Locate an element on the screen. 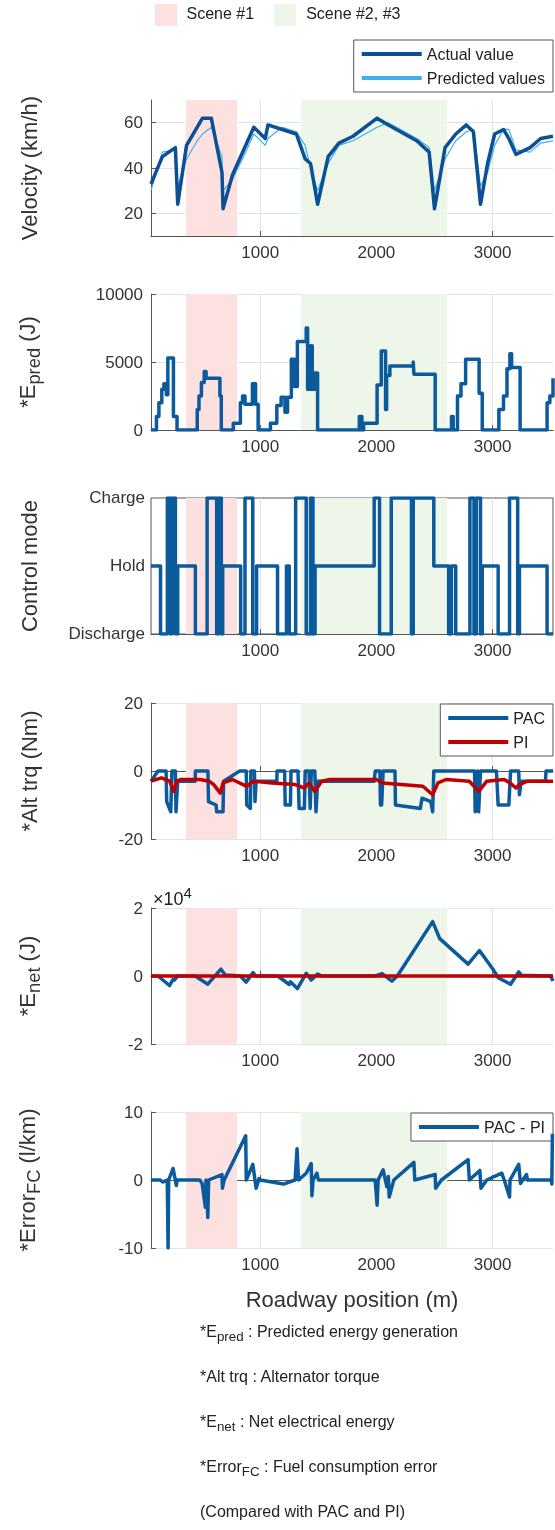  text: *E$_{net}$ : Net electrical energy is located at coordinates (297, 1424).